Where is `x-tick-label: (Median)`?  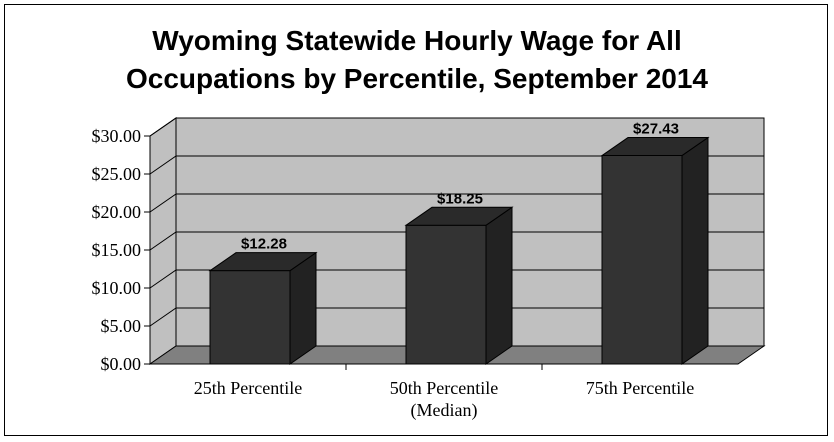
x-tick-label: (Median) is located at coordinates (444, 410).